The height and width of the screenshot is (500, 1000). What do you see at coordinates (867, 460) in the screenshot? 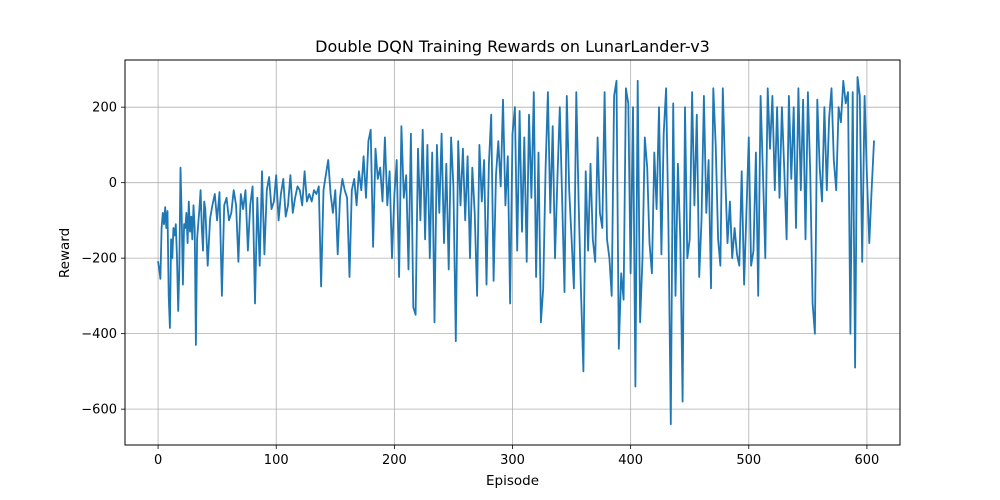
I see `x-tick-label: 600` at bounding box center [867, 460].